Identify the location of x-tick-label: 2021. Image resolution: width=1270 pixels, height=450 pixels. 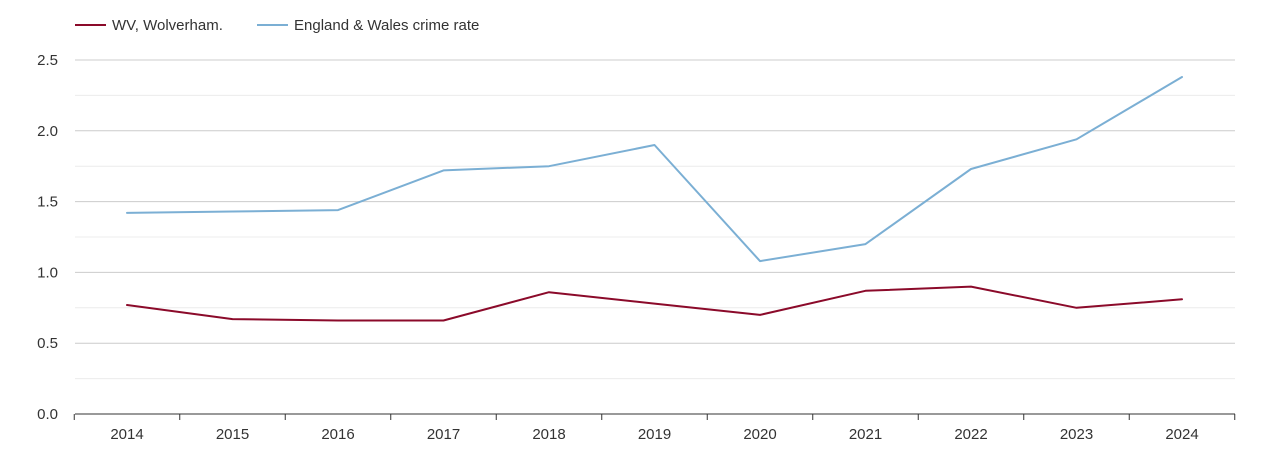
(865, 434).